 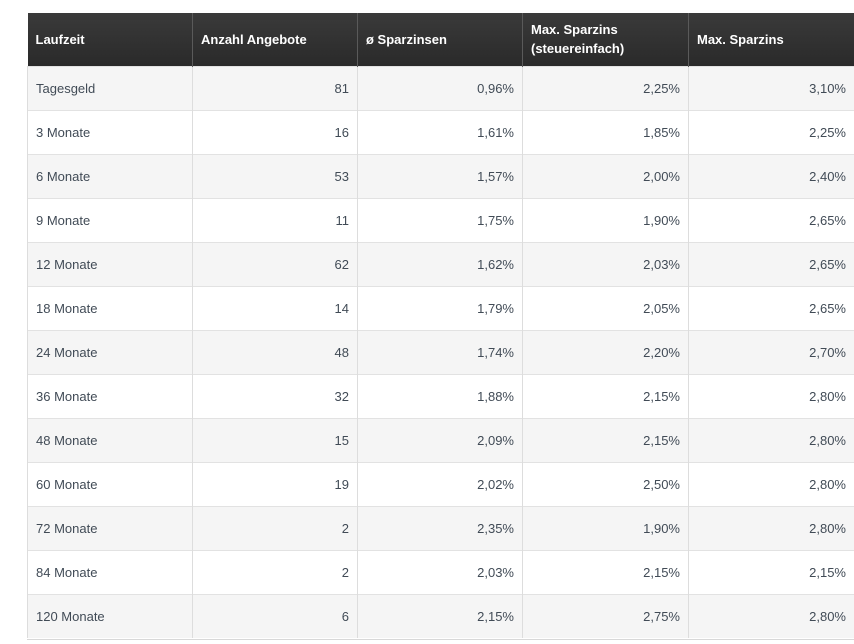 What do you see at coordinates (110, 571) in the screenshot?
I see `cell-laufzeit: 84 Monate` at bounding box center [110, 571].